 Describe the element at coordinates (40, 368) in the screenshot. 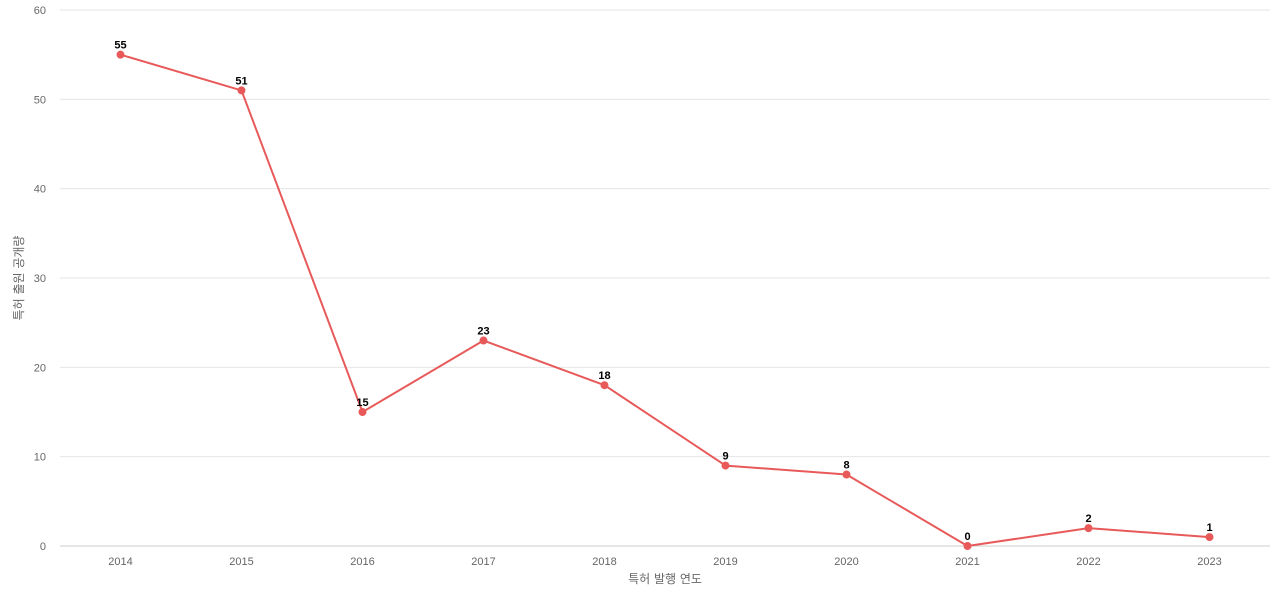

I see `y-tick-label: 20` at that location.